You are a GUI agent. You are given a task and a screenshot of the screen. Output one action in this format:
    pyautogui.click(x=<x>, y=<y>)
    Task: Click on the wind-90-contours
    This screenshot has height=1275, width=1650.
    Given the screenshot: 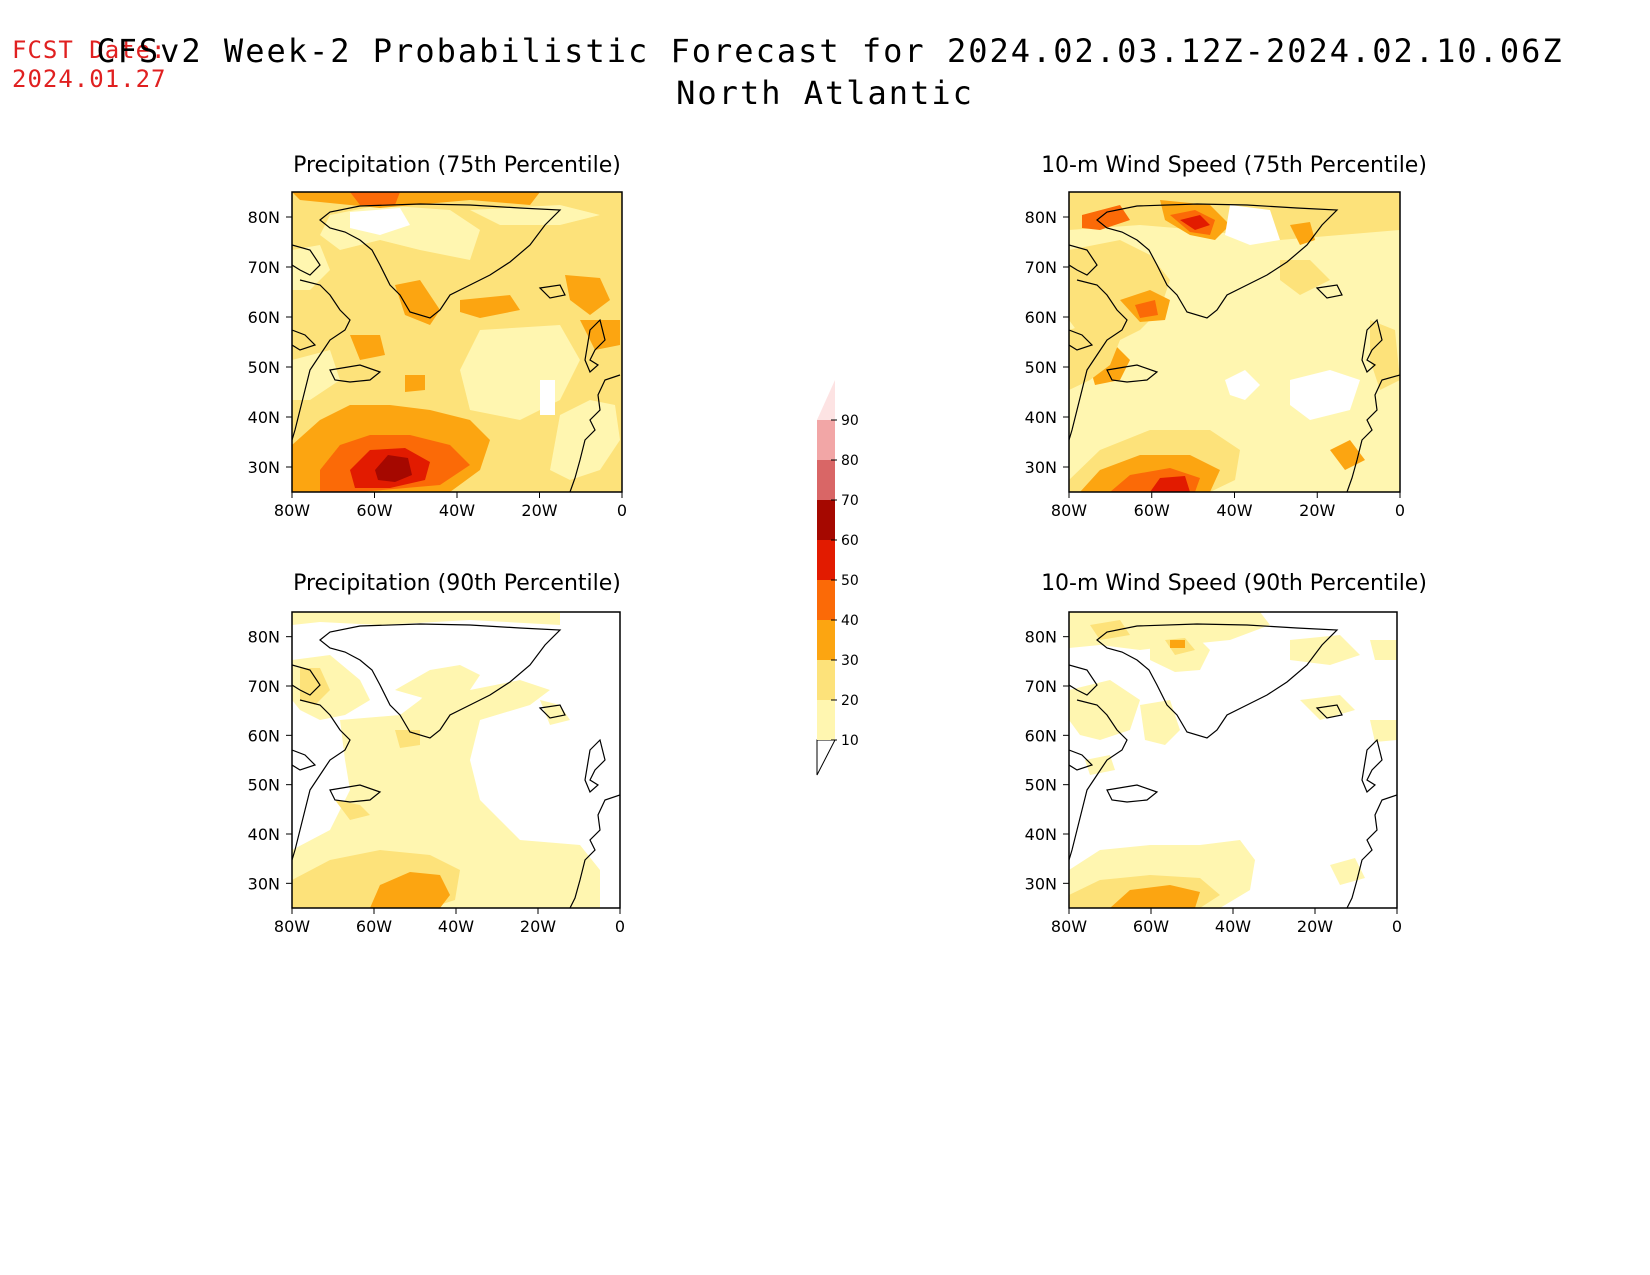 What is the action you would take?
    pyautogui.click(x=1233, y=760)
    